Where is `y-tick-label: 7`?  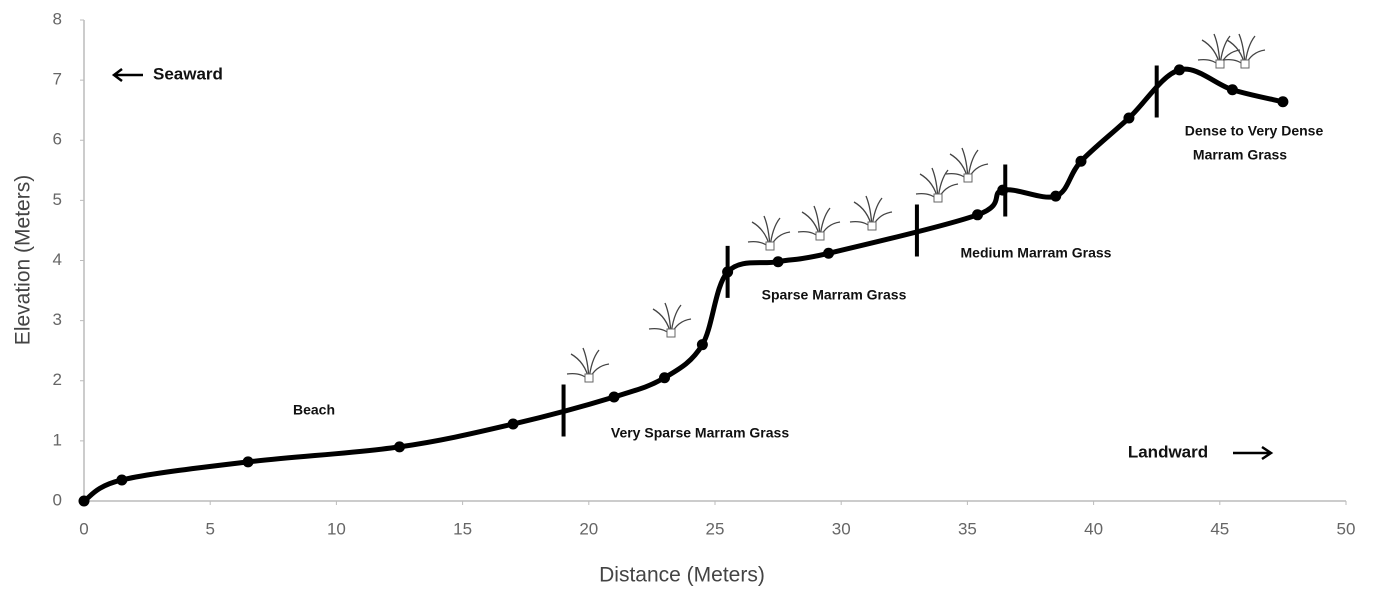 y-tick-label: 7 is located at coordinates (57, 79).